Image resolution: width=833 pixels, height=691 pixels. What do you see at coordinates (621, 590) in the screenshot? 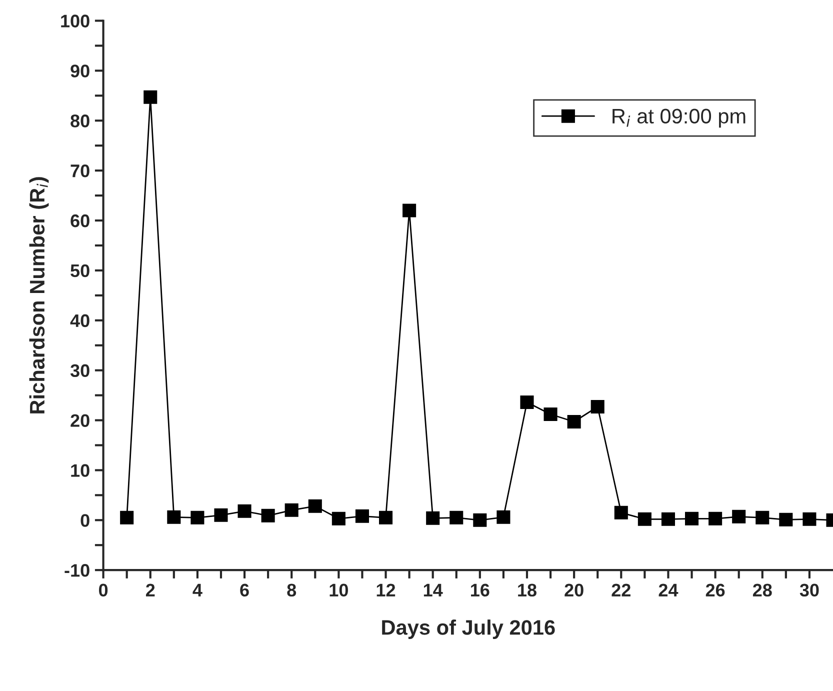
I see `x-tick-label: 22` at bounding box center [621, 590].